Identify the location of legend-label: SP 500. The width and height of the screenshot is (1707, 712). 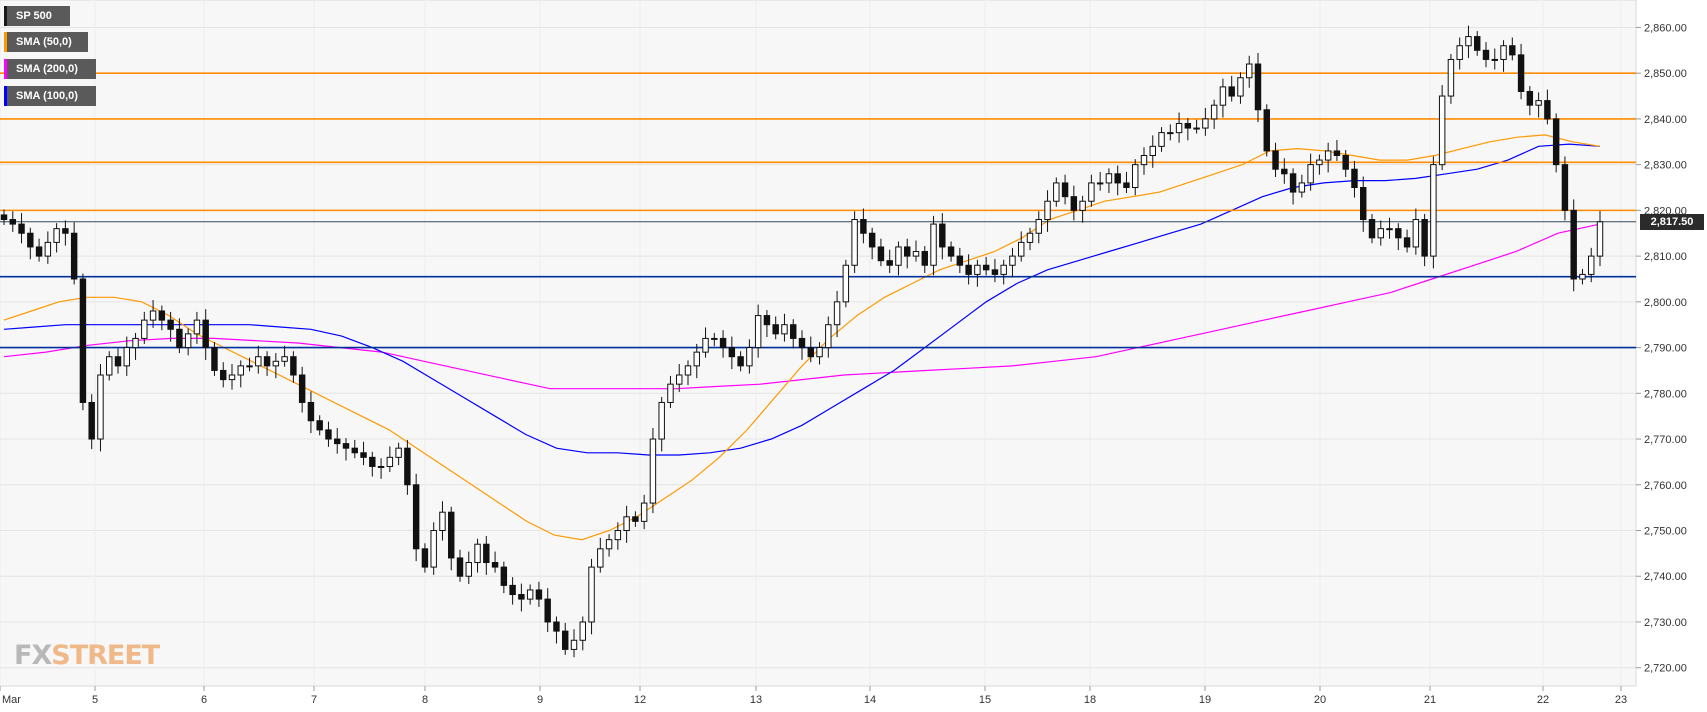
(34, 16).